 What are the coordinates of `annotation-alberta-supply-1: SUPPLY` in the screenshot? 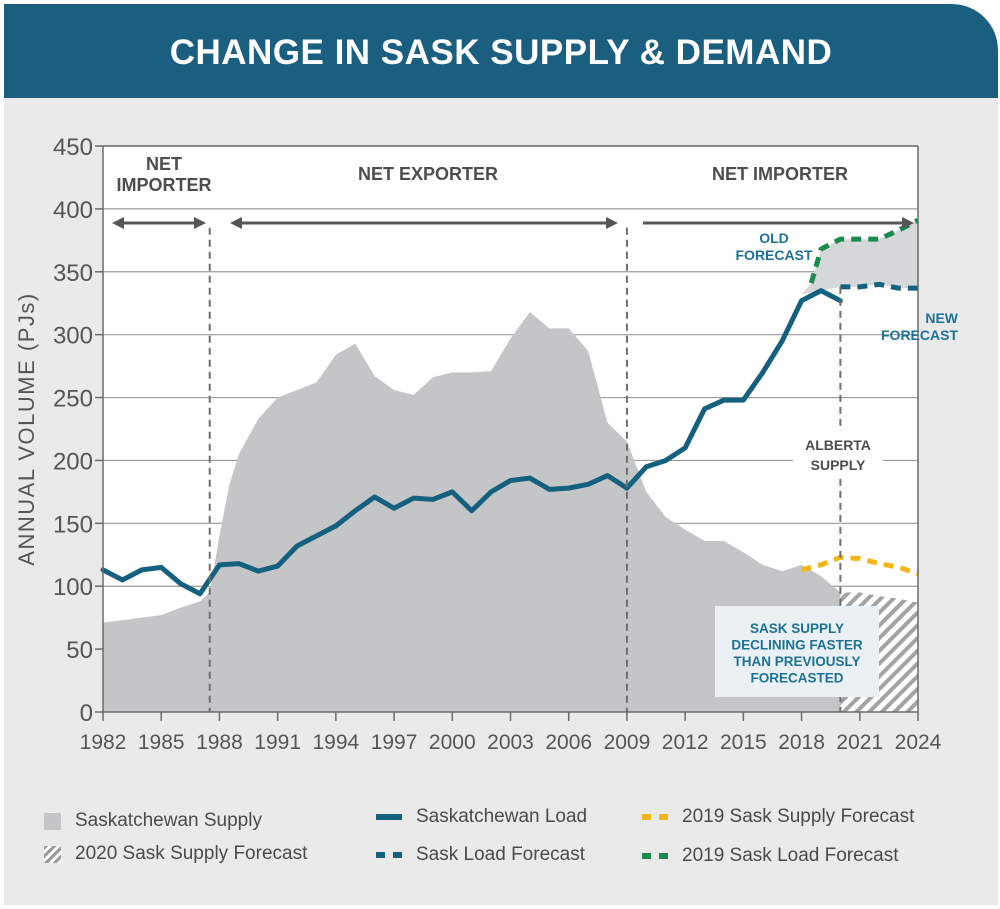 It's located at (838, 465).